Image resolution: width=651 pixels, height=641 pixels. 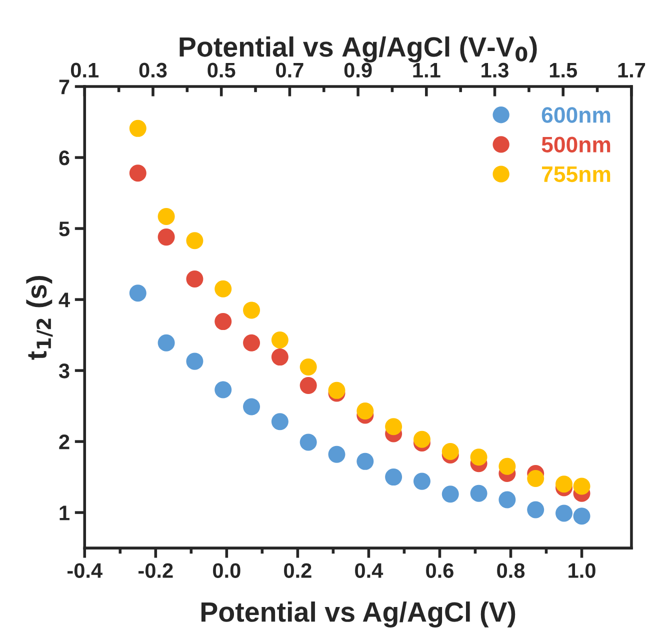 What do you see at coordinates (65, 513) in the screenshot?
I see `y-tick-label: 1` at bounding box center [65, 513].